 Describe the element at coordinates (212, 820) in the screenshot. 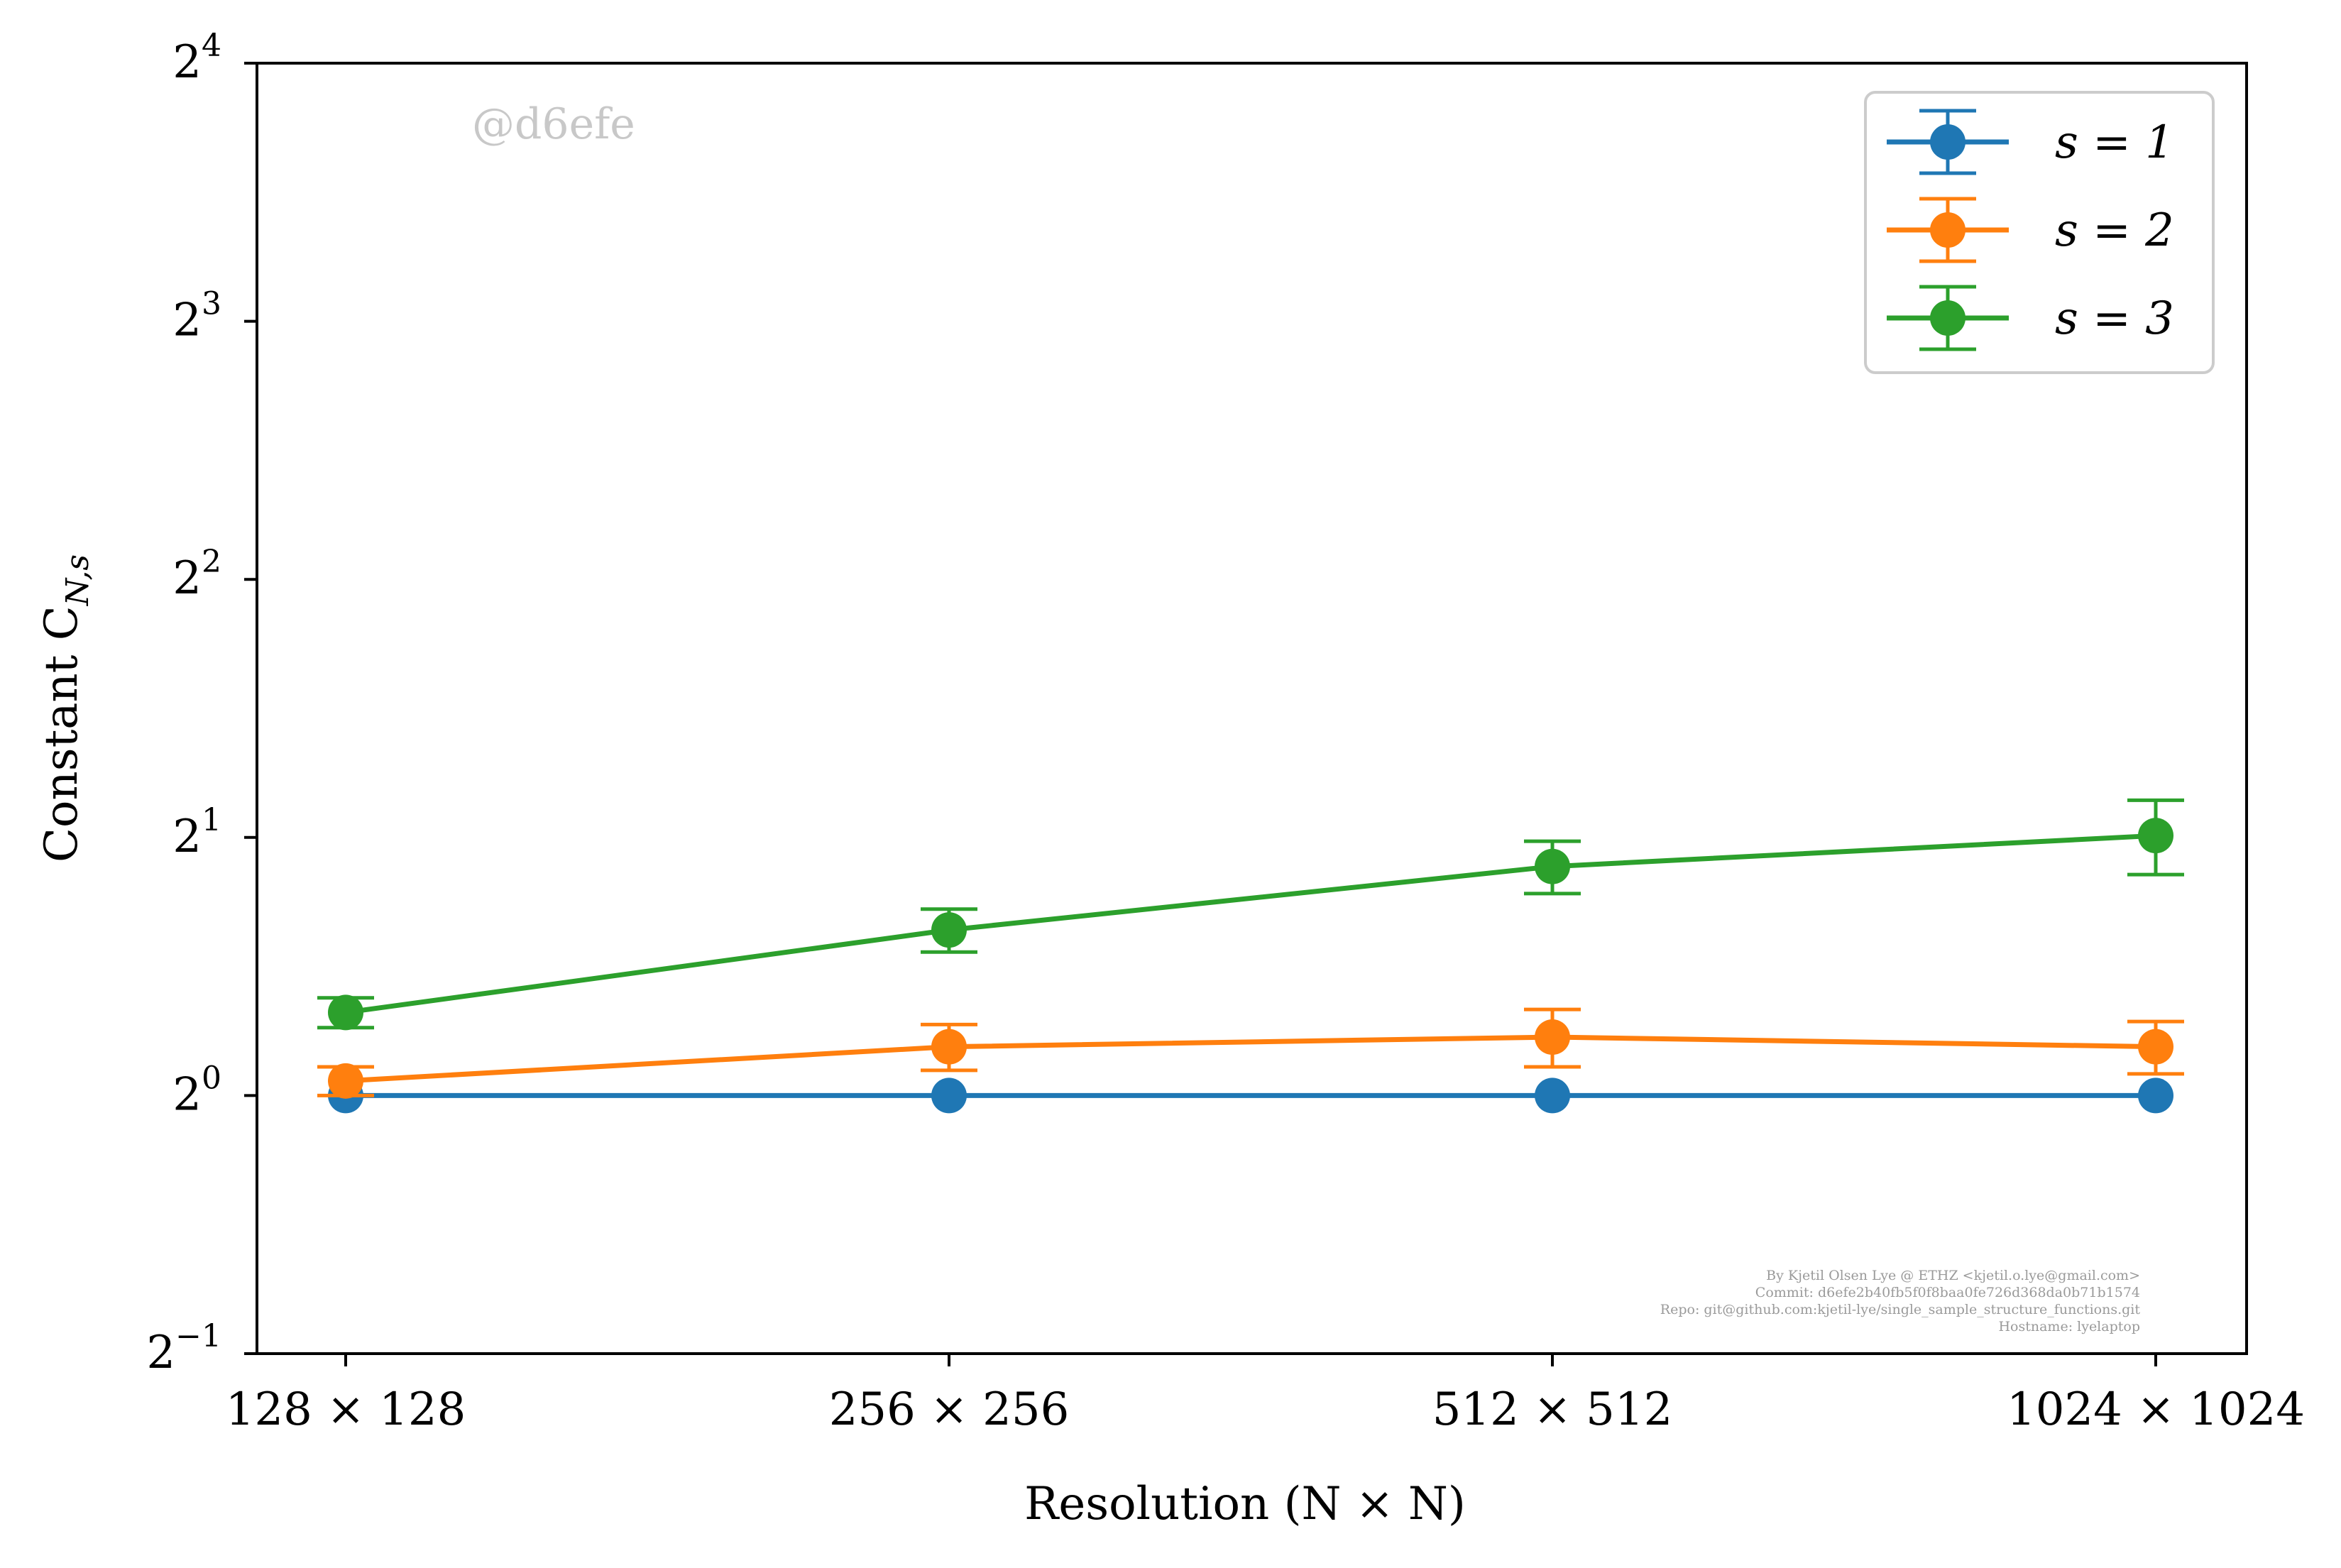

I see `y-tick-exponent: 1` at that location.